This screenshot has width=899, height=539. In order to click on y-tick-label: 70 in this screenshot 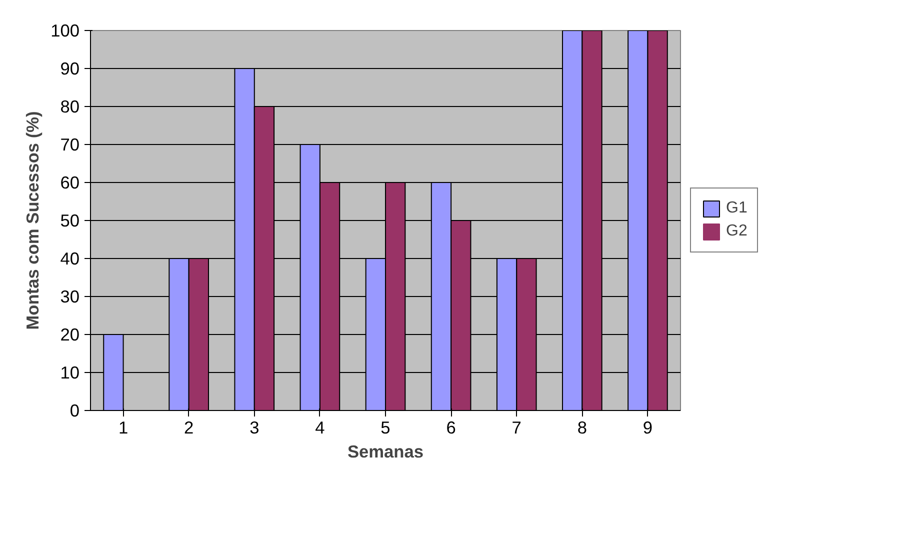, I will do `click(70, 144)`.